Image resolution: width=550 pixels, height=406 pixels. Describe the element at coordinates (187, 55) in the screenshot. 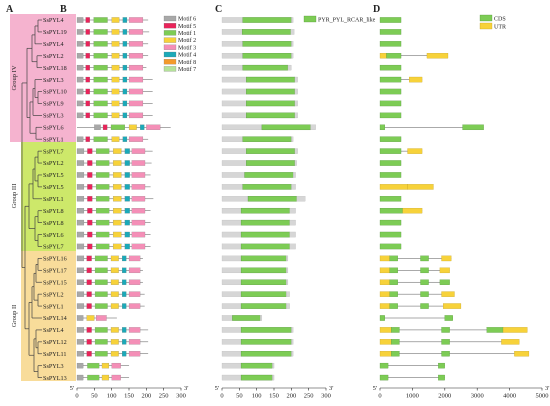

I see `legend-label-motif-4: Motif 4` at that location.